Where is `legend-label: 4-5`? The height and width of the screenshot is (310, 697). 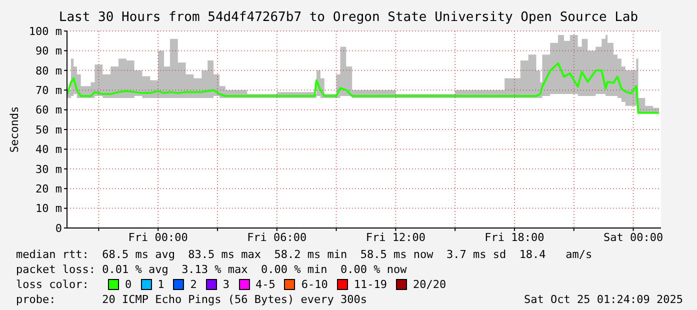
legend-label: 4-5 is located at coordinates (266, 284).